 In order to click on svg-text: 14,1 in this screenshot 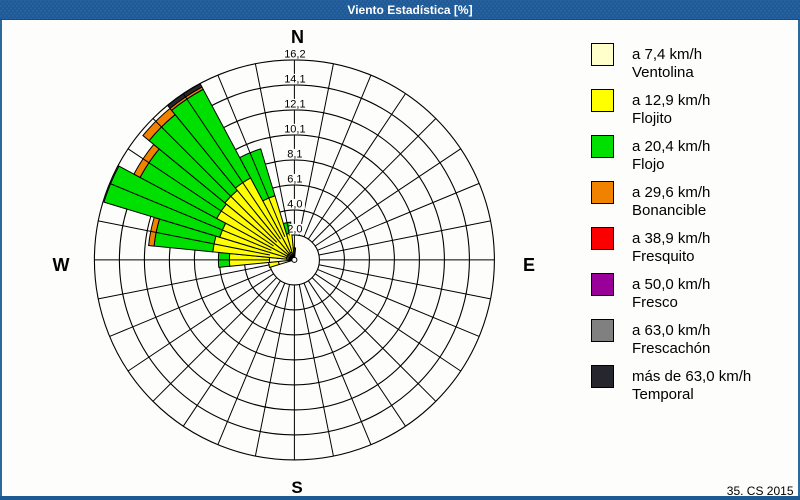, I will do `click(294, 79)`.